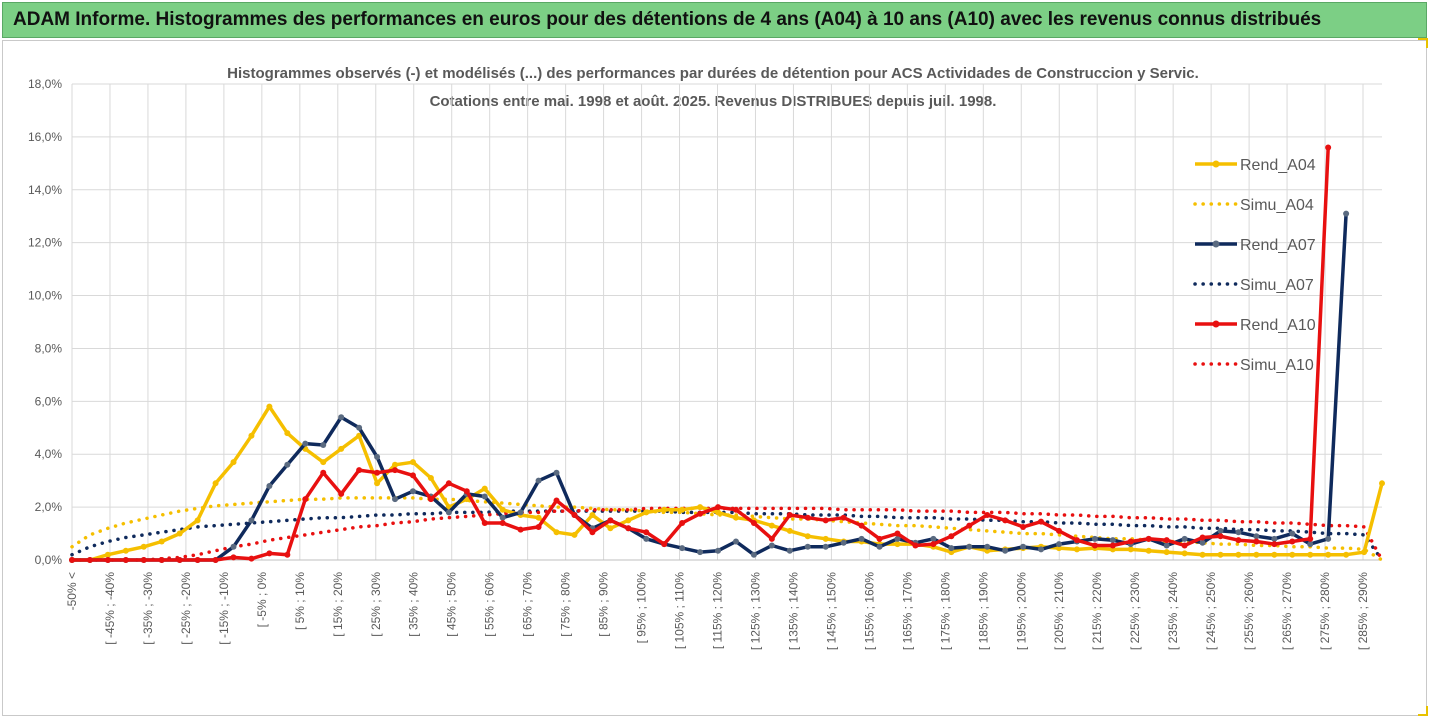 The width and height of the screenshot is (1431, 719). I want to click on y-tick-label: 12,0%, so click(45, 243).